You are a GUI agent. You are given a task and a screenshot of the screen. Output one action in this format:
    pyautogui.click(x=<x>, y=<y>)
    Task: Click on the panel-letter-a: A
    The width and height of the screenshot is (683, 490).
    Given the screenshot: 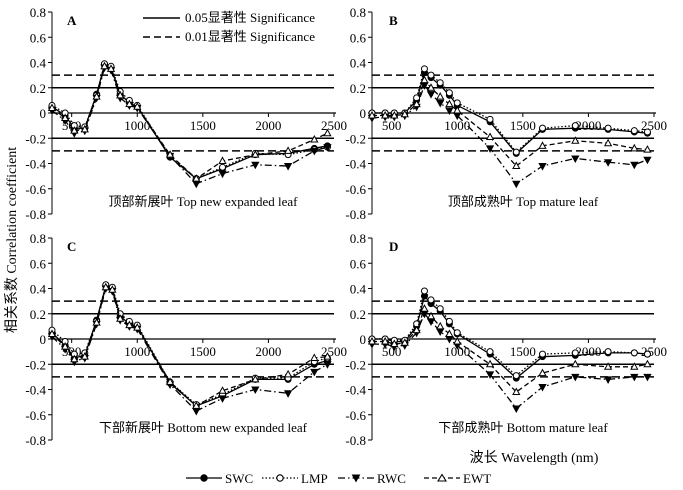 What is the action you would take?
    pyautogui.click(x=72, y=20)
    